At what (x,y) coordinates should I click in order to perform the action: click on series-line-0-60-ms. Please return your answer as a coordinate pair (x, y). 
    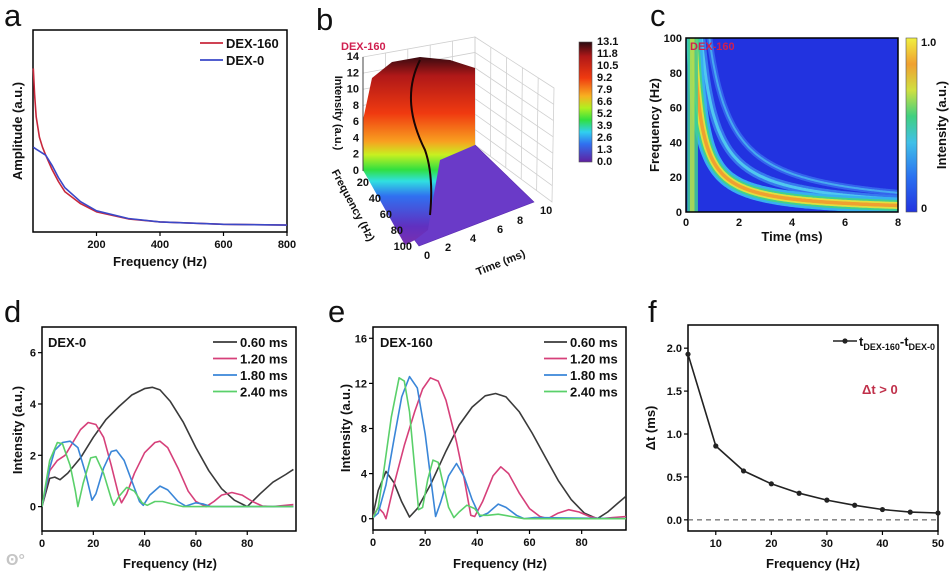
    Looking at the image, I should click on (499, 456).